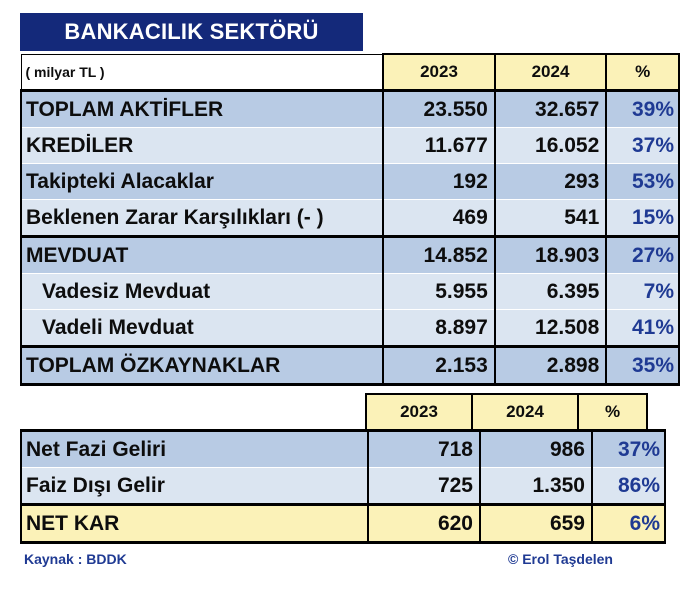 The height and width of the screenshot is (595, 680). I want to click on table-row: MEVDUAT 14.852 18.903 27%, so click(349, 254).